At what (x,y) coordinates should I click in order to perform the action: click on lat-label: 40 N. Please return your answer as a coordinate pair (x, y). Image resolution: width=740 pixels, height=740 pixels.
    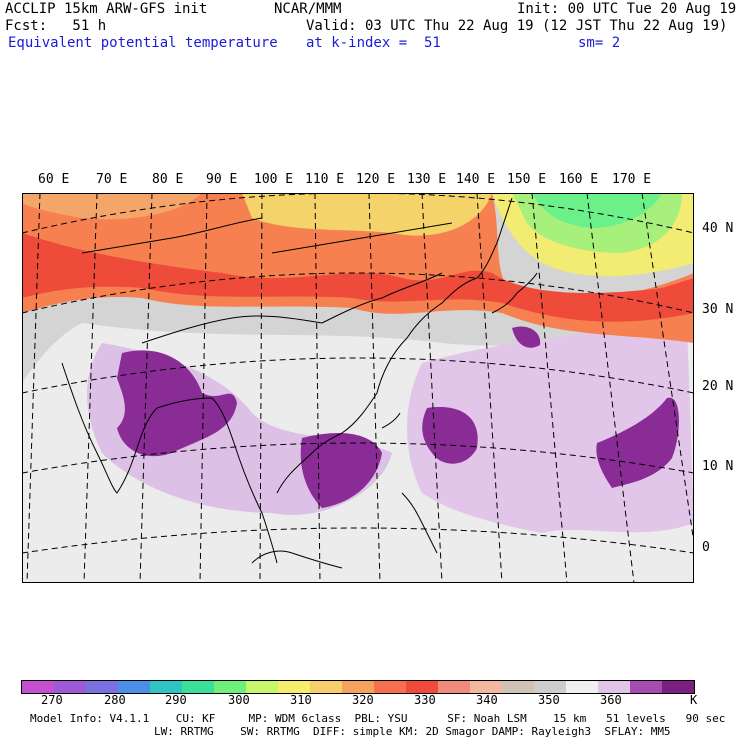
    Looking at the image, I should click on (718, 228).